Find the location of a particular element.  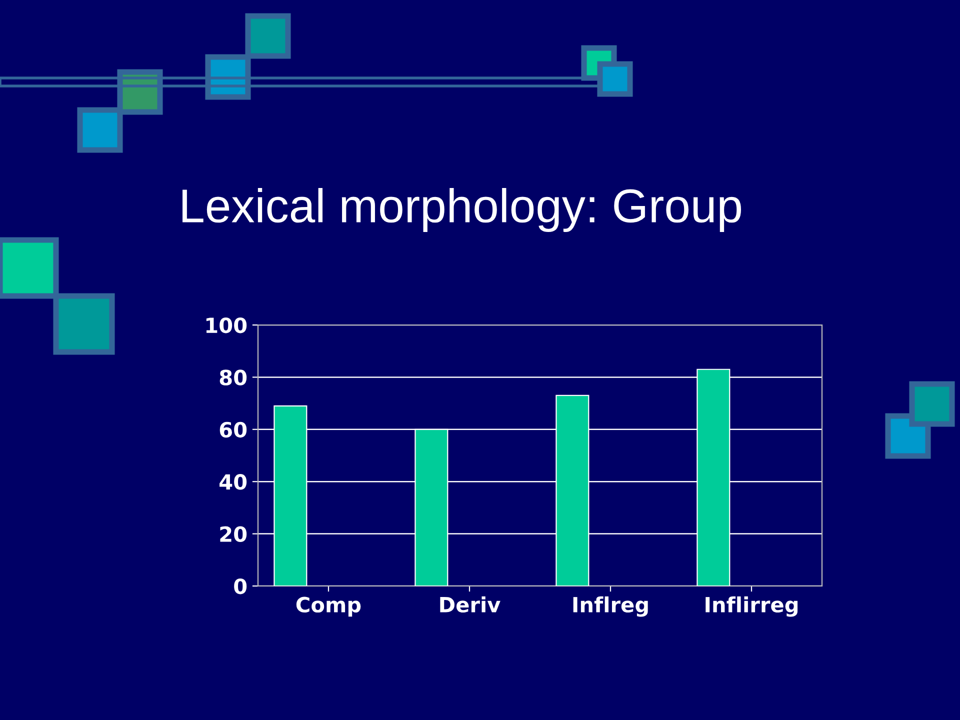

y-tick-label: 20 is located at coordinates (233, 534).